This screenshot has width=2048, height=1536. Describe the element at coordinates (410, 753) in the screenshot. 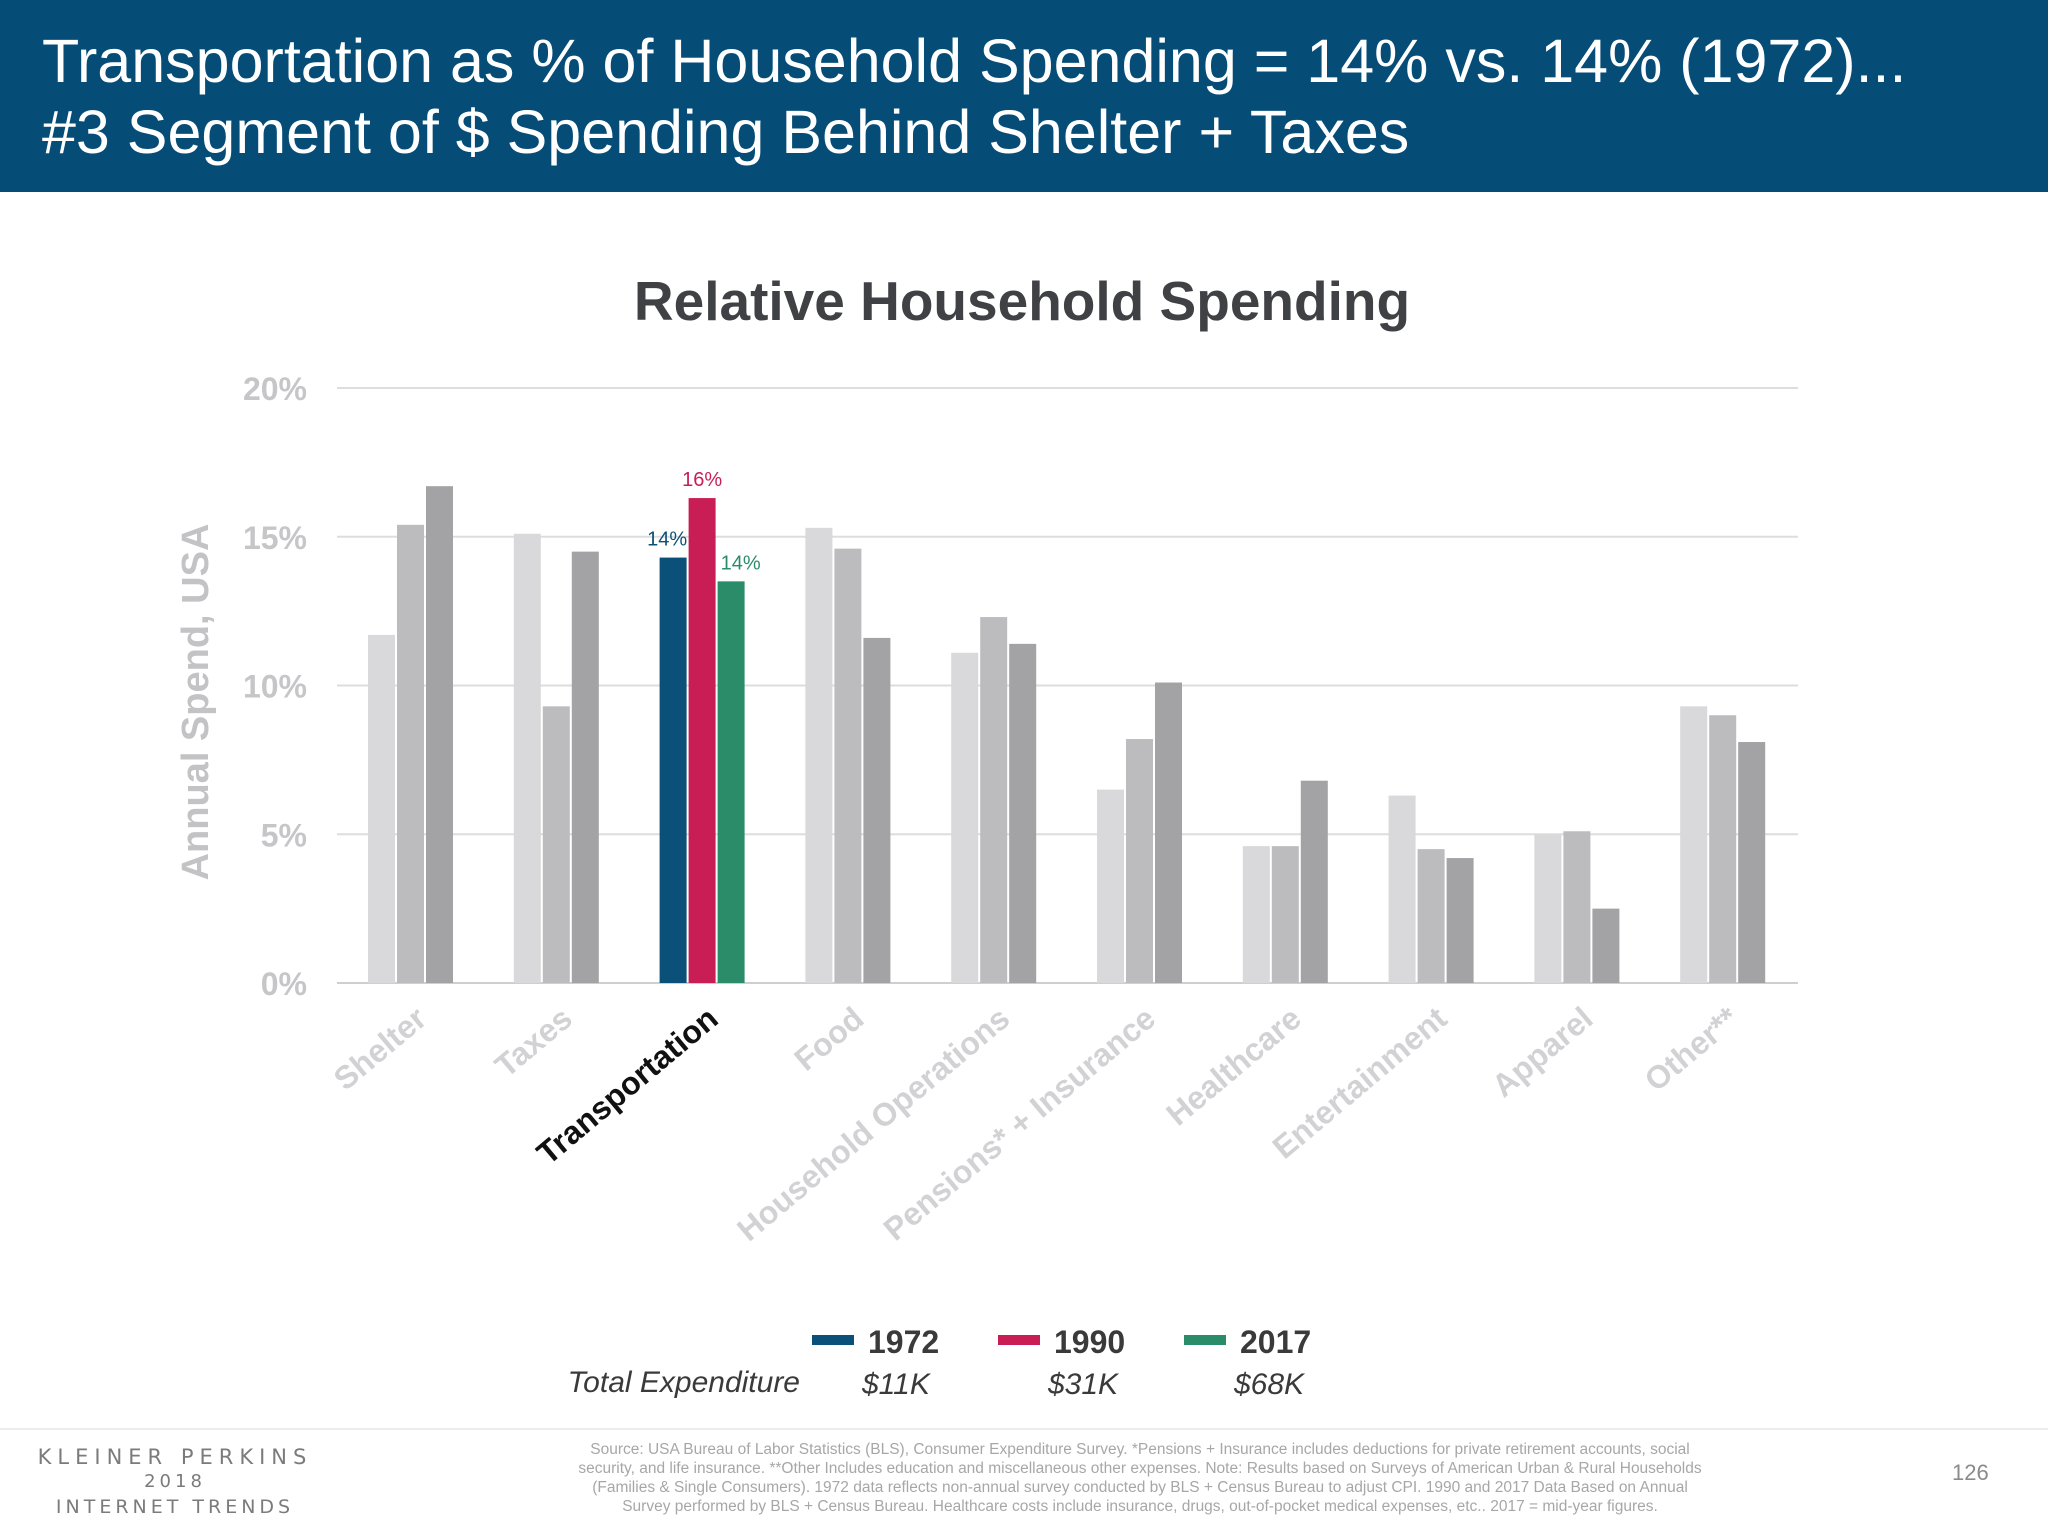

I see `bar-shelter-1990` at that location.